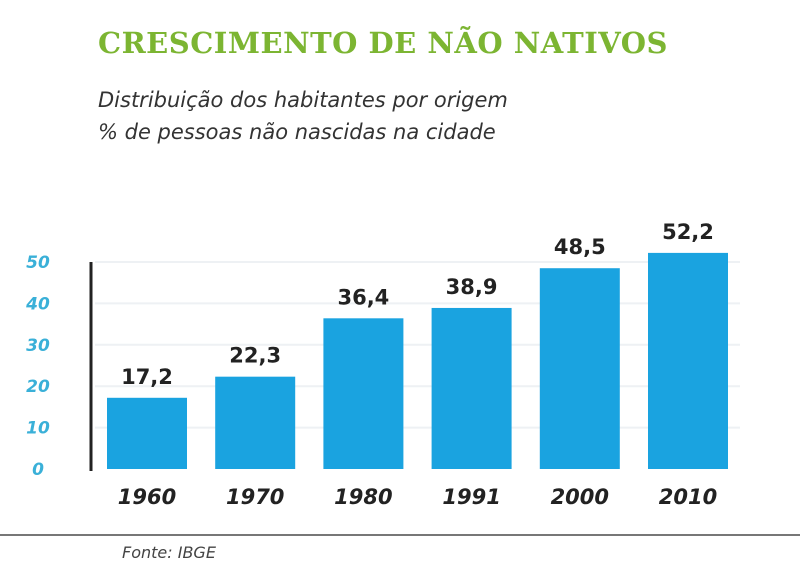  What do you see at coordinates (580, 247) in the screenshot?
I see `data-label: 48,5` at bounding box center [580, 247].